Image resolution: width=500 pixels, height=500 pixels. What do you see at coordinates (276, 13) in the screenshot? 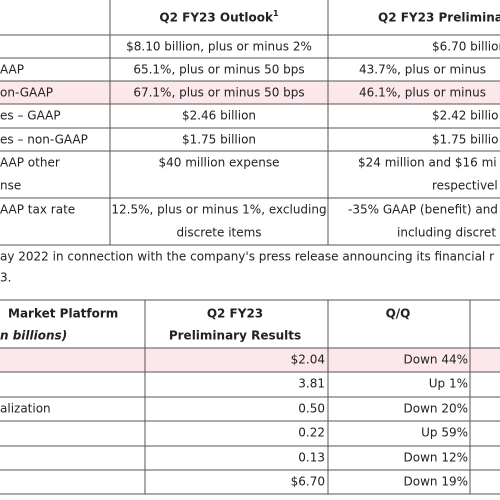
I see `footnote-mark: 1` at bounding box center [276, 13].